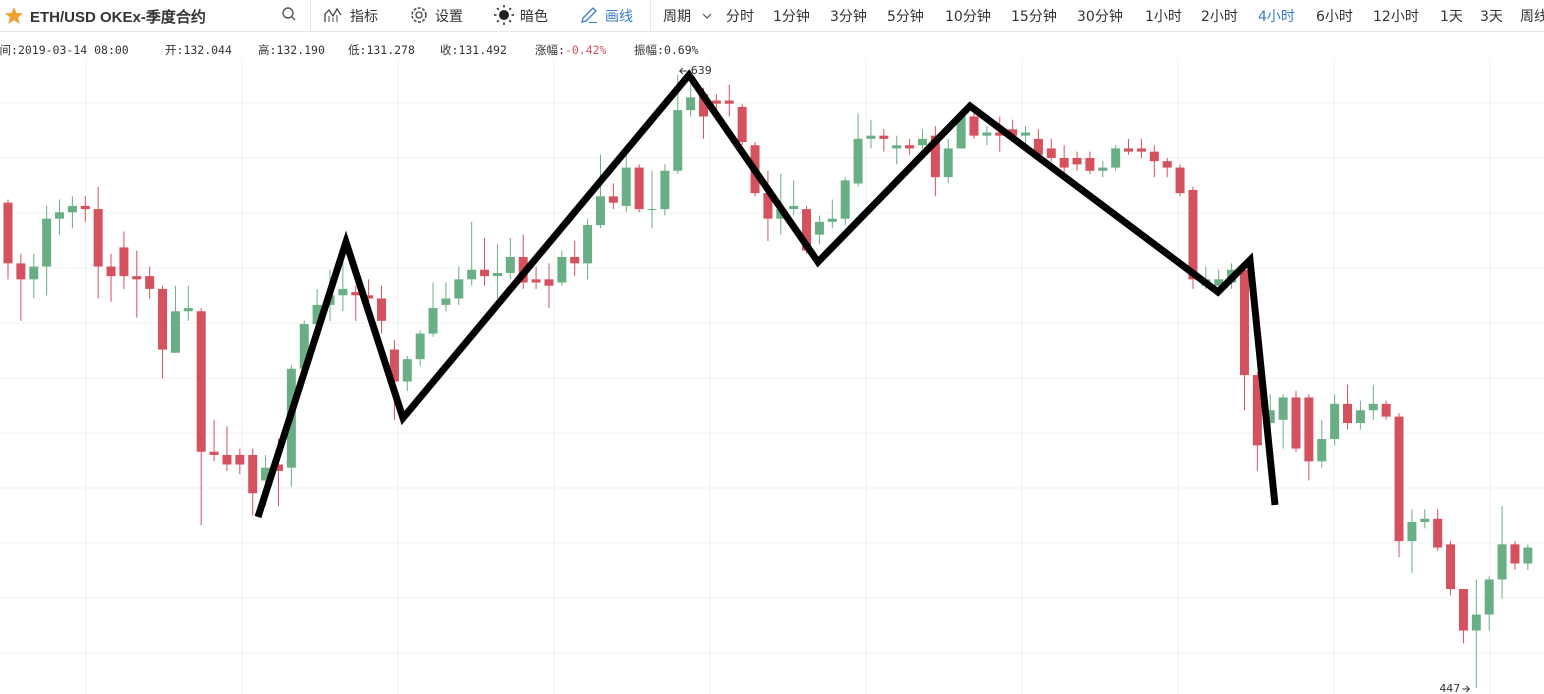 Image resolution: width=1544 pixels, height=694 pixels. I want to click on period: 6小时, so click(1334, 17).